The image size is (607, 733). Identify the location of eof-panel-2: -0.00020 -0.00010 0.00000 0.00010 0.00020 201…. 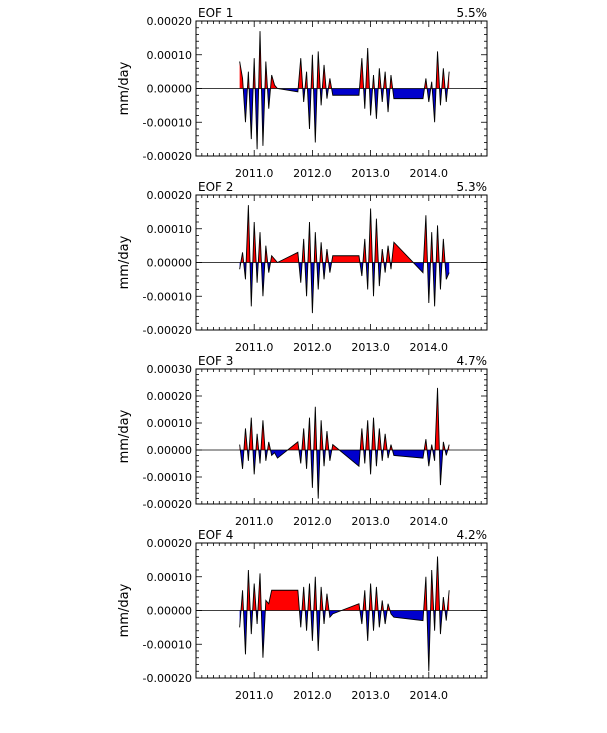
(302, 267).